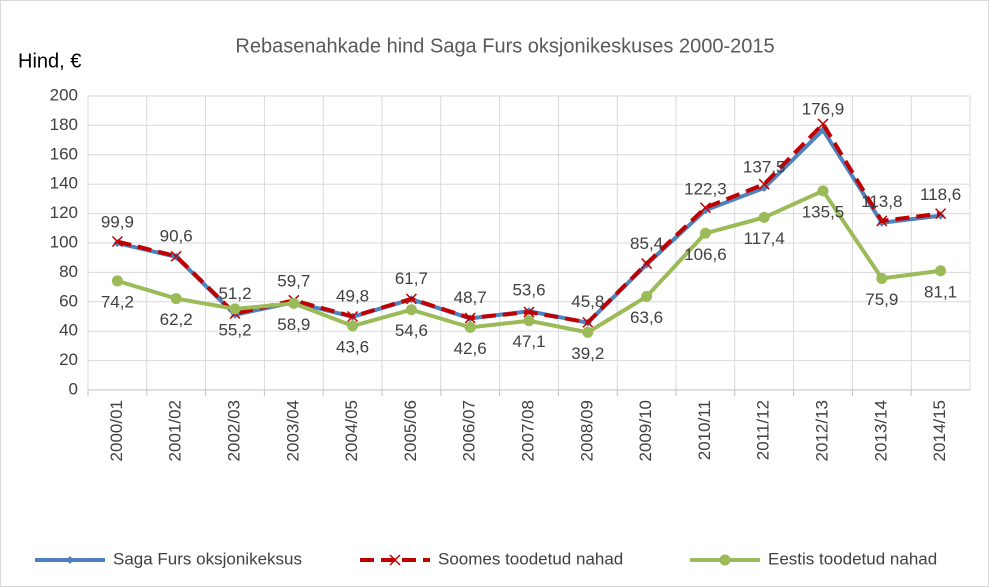  What do you see at coordinates (764, 166) in the screenshot?
I see `data-label: 137,5` at bounding box center [764, 166].